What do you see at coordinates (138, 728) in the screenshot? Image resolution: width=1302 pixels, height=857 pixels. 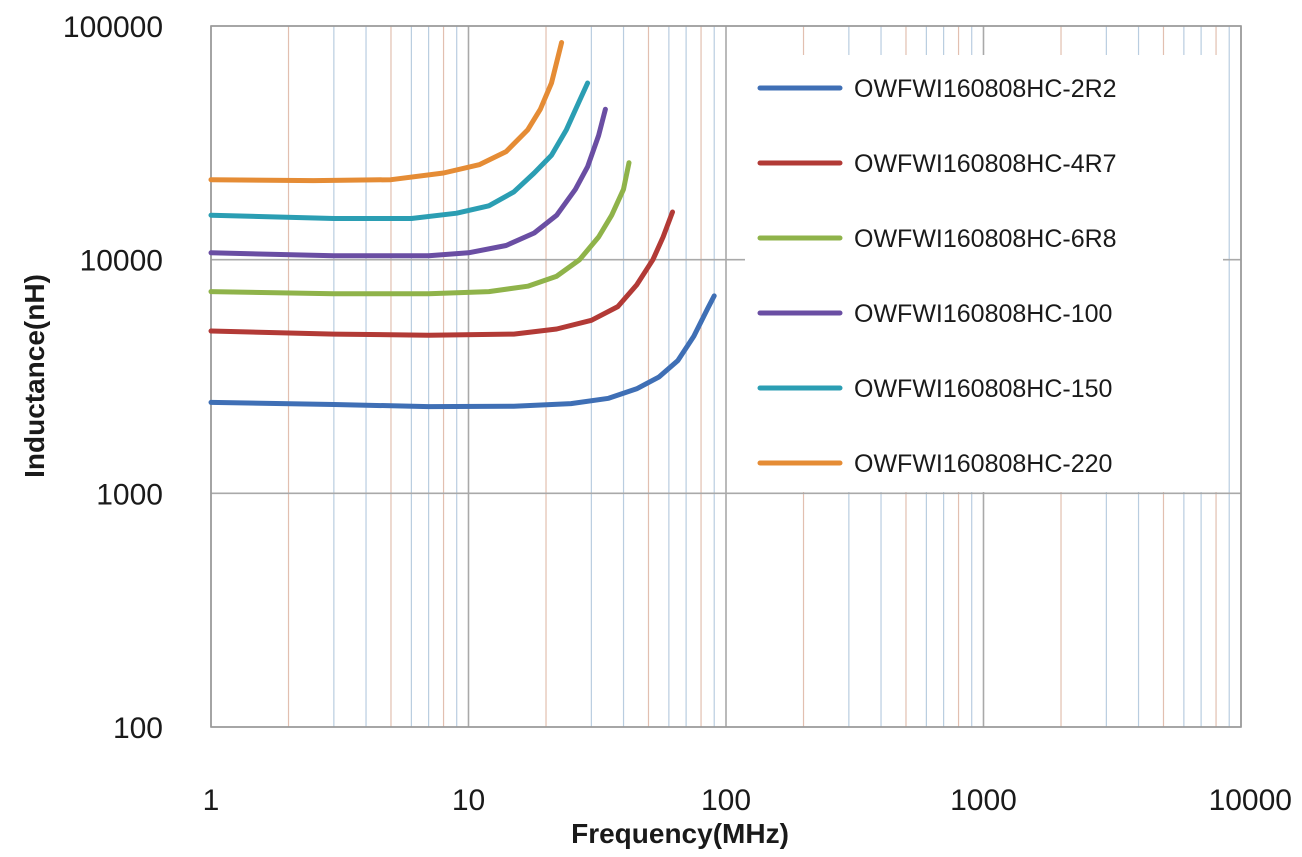 I see `y-tick-label: 100` at bounding box center [138, 728].